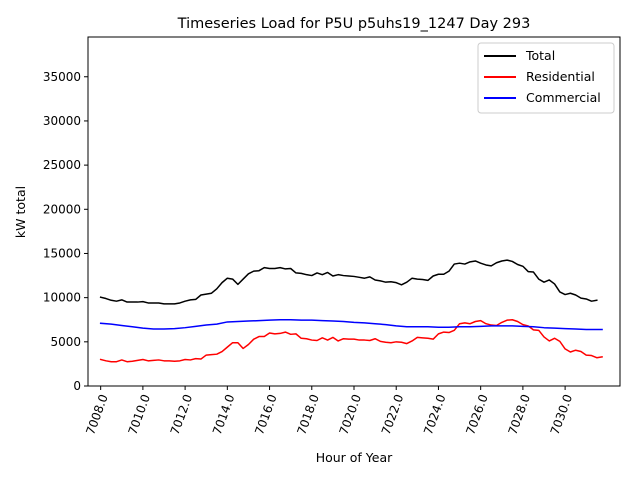 The width and height of the screenshot is (640, 480). What do you see at coordinates (540, 55) in the screenshot?
I see `legend-label-total: Total` at bounding box center [540, 55].